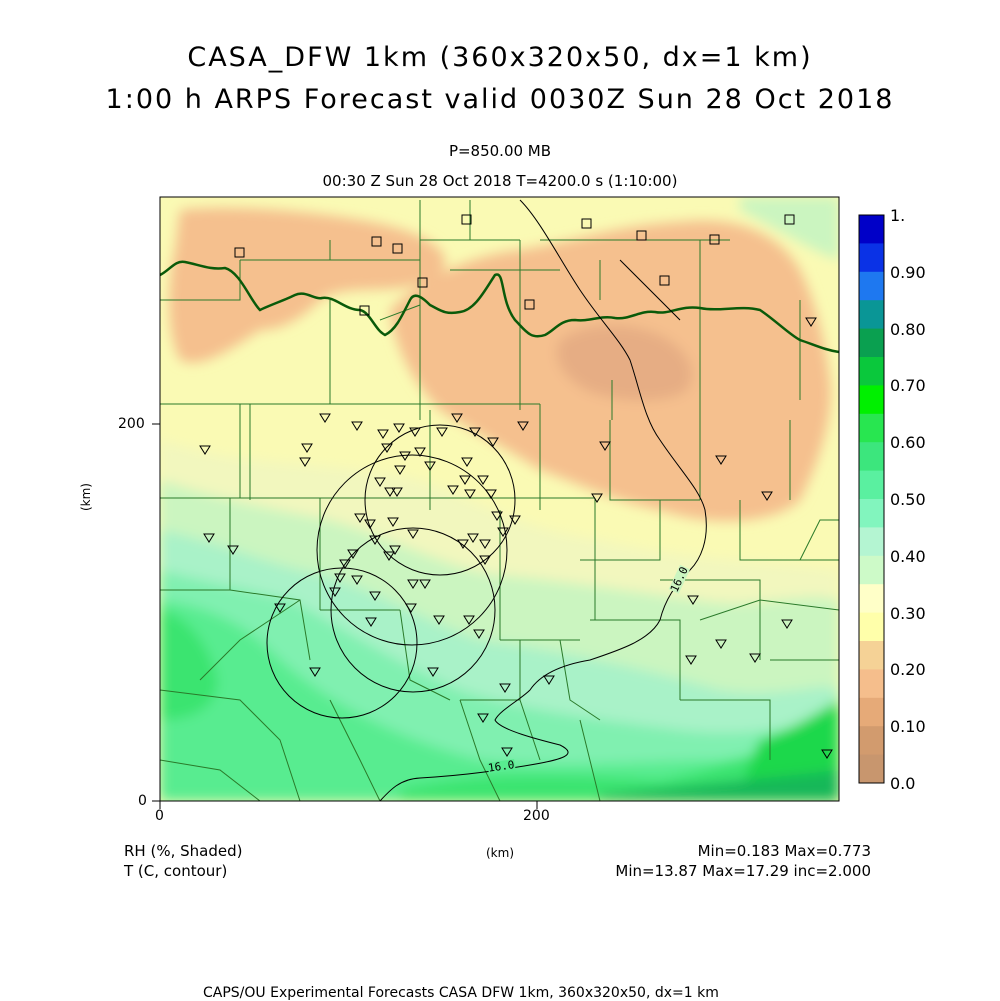 The image size is (1000, 1001). I want to click on pressure-level: P=850.00 MB, so click(500, 151).